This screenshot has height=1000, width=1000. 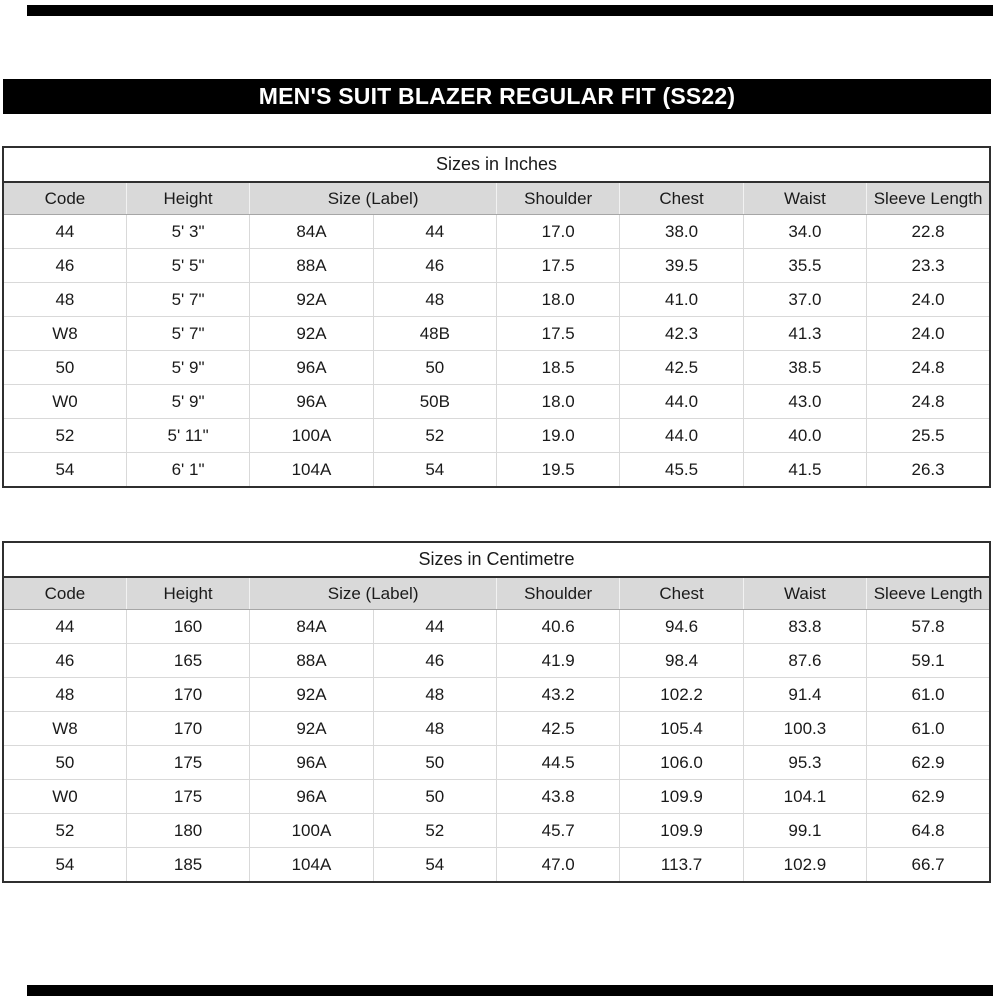 What do you see at coordinates (681, 265) in the screenshot?
I see `table-cell: 39.5` at bounding box center [681, 265].